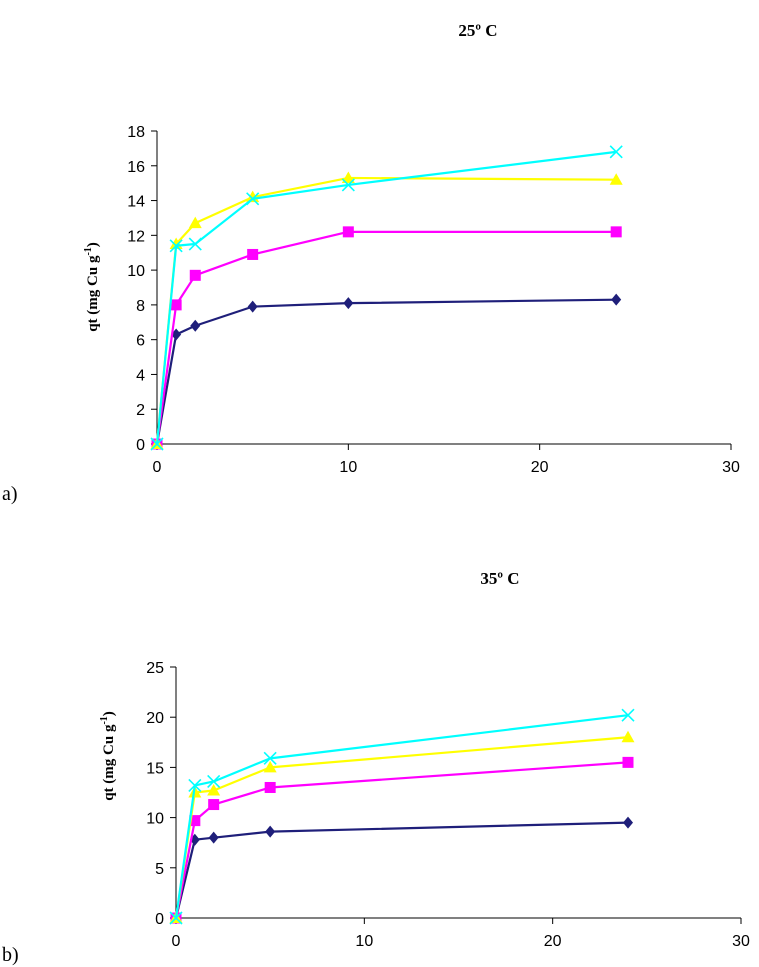  I want to click on y-tick-label: 20, so click(155, 718).